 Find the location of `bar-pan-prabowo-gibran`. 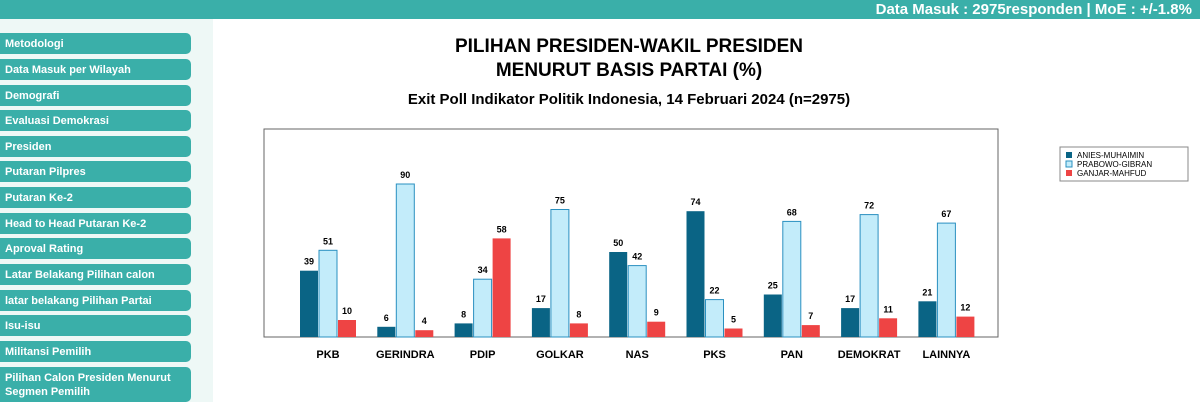

bar-pan-prabowo-gibran is located at coordinates (792, 279).